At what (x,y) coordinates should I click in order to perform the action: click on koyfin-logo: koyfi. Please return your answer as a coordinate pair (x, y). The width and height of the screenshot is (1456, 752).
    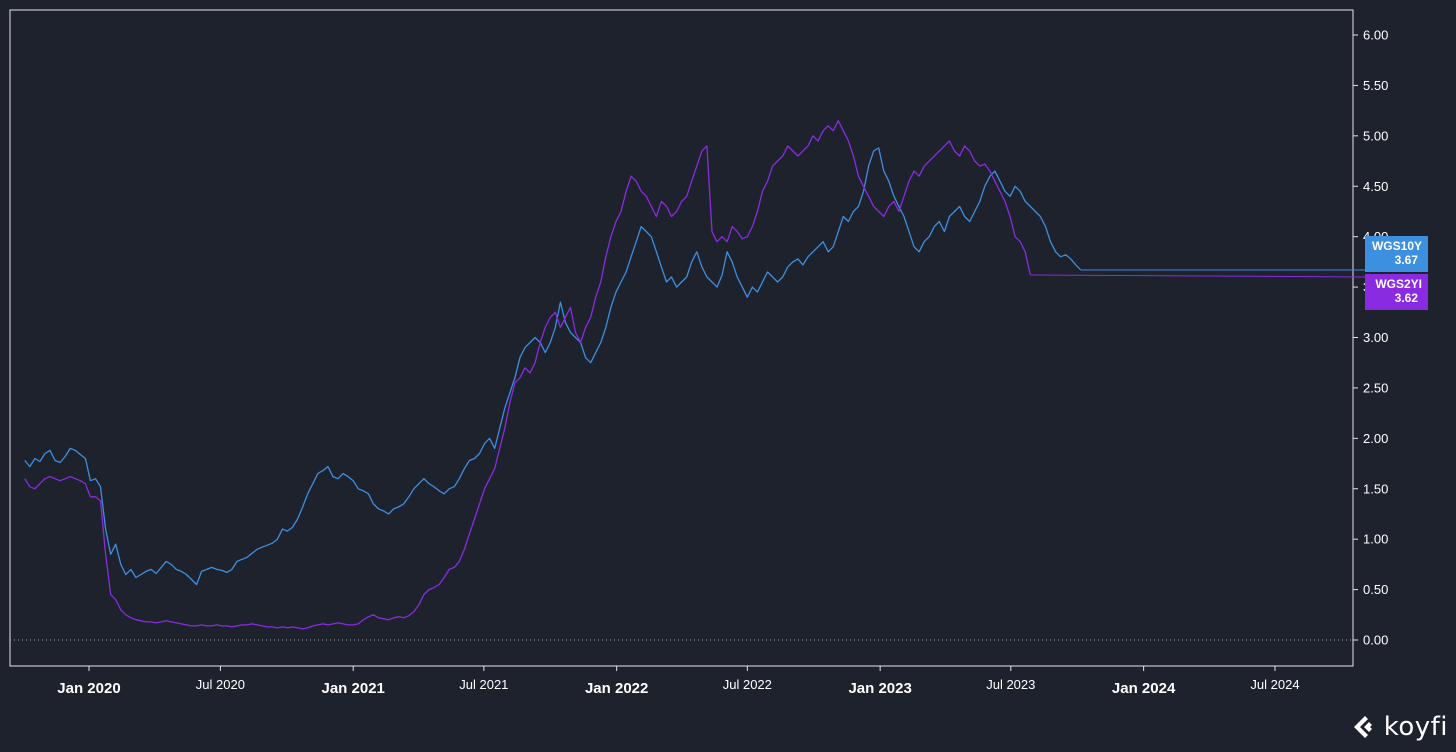
    Looking at the image, I should click on (1400, 727).